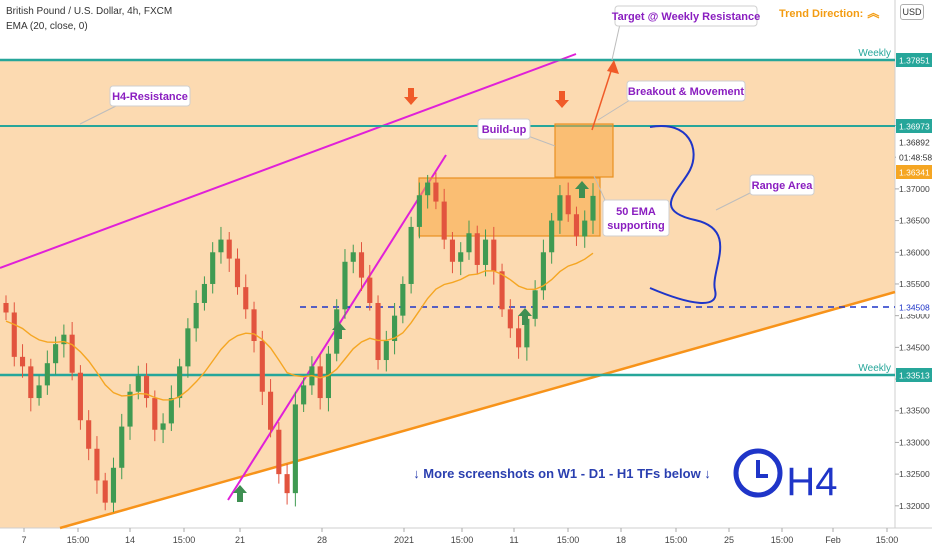 Image resolution: width=932 pixels, height=550 pixels. What do you see at coordinates (914, 157) in the screenshot?
I see `countdown-tag-bg` at bounding box center [914, 157].